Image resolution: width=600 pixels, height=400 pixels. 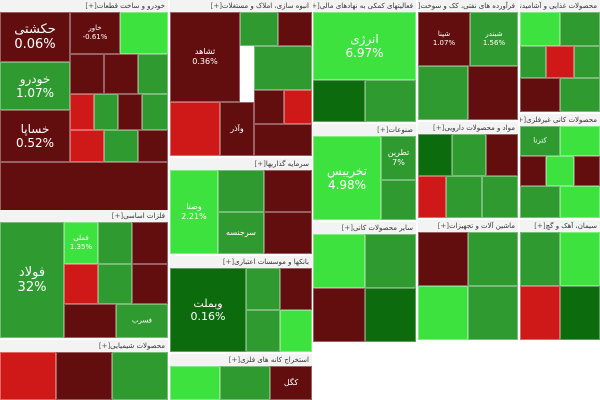 I want to click on sector-panel: محصولات کانی غیرفلزی[+] کترنا, so click(x=560, y=166).